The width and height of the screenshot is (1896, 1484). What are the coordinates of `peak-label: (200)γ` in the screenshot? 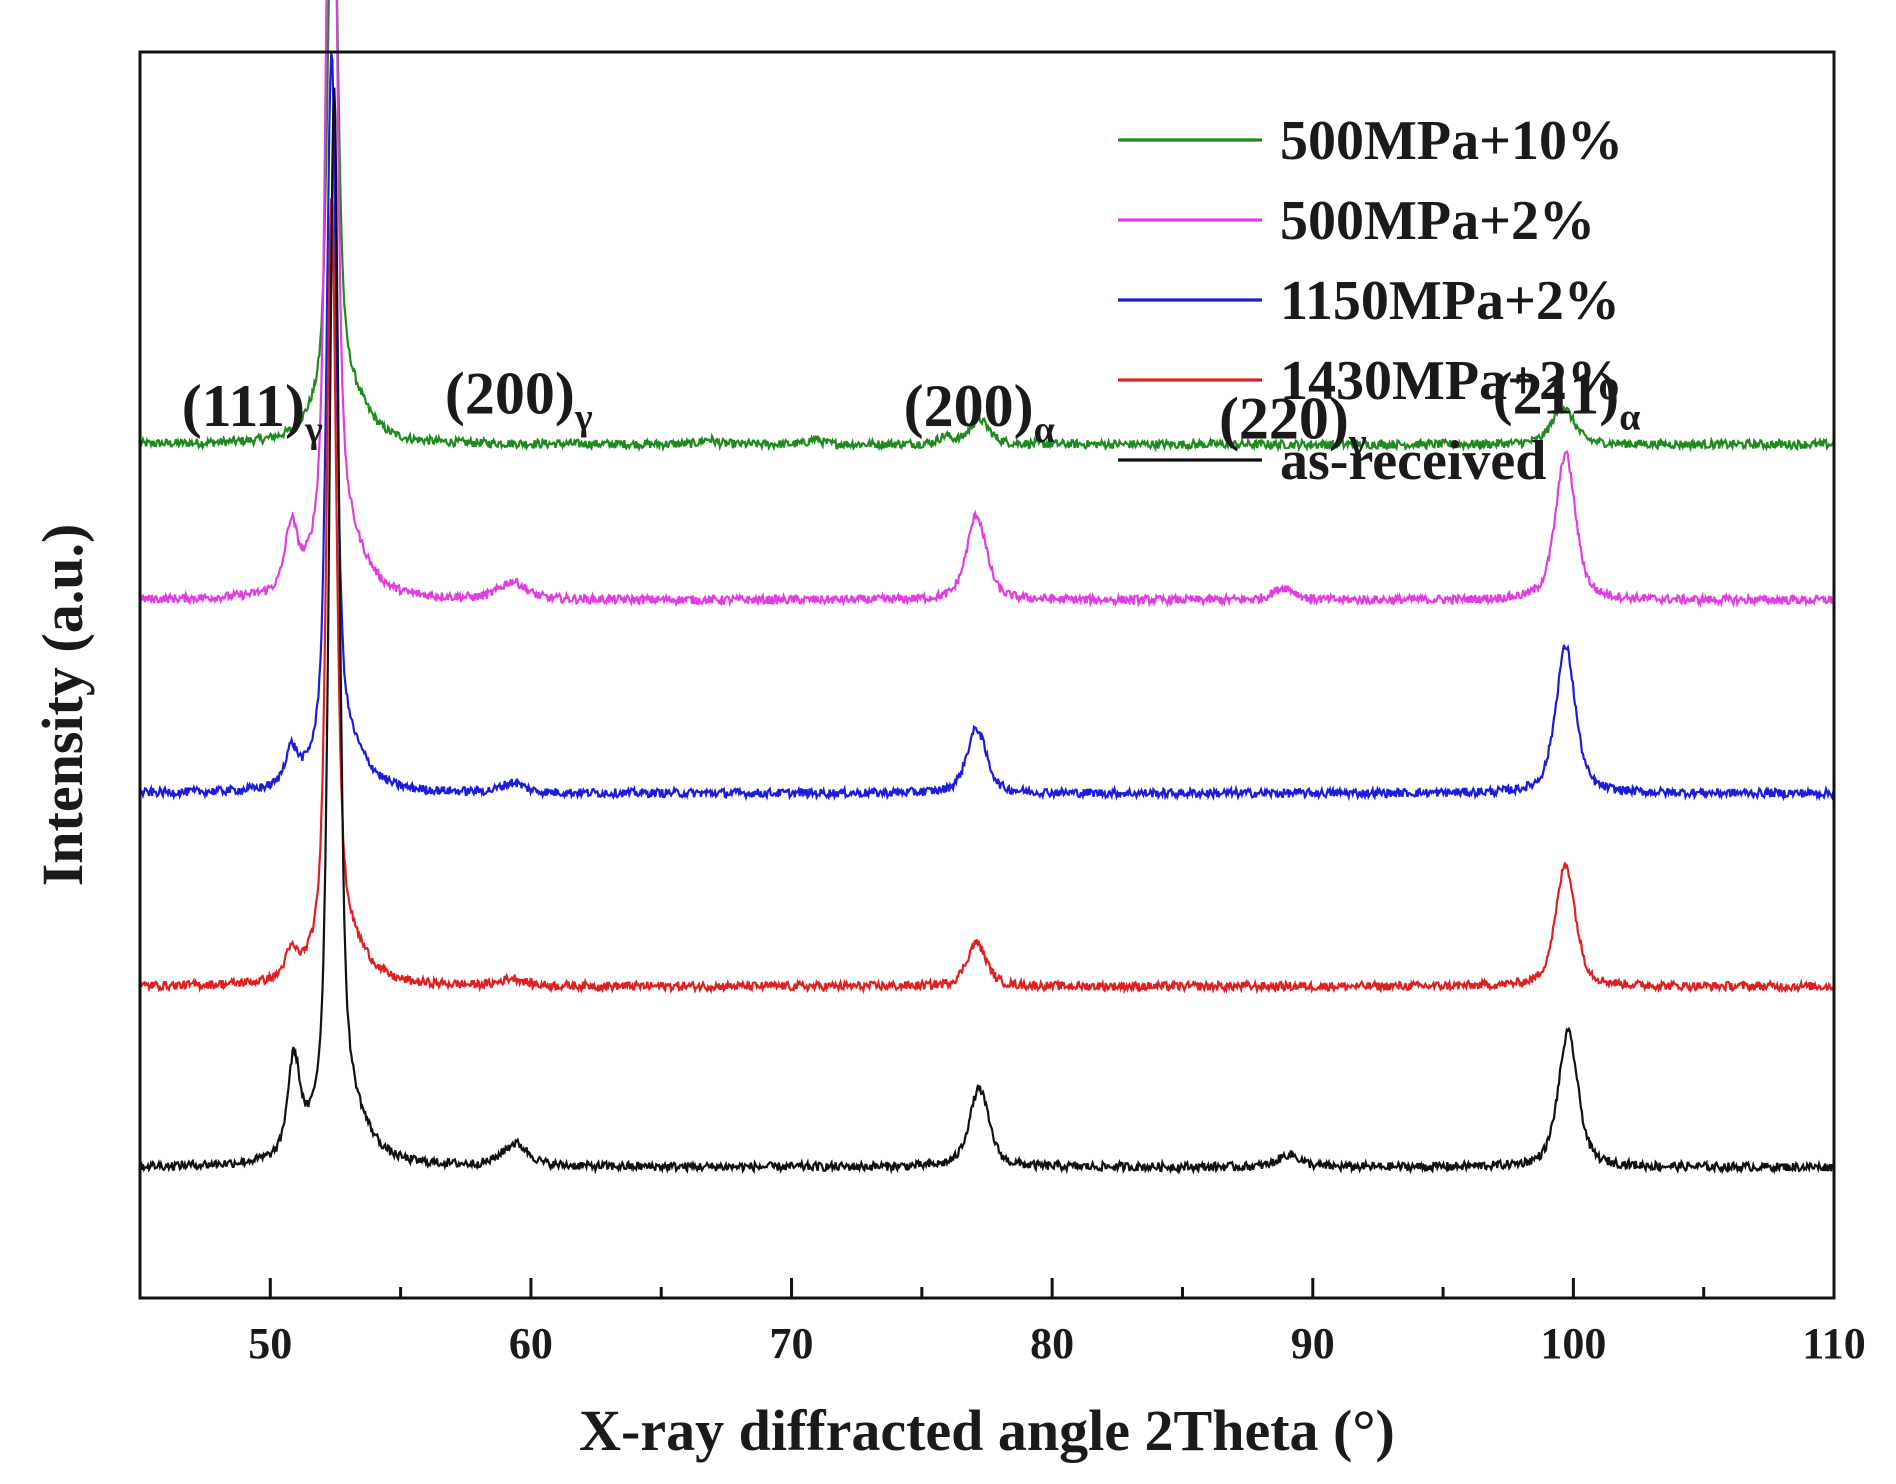 It's located at (519, 399).